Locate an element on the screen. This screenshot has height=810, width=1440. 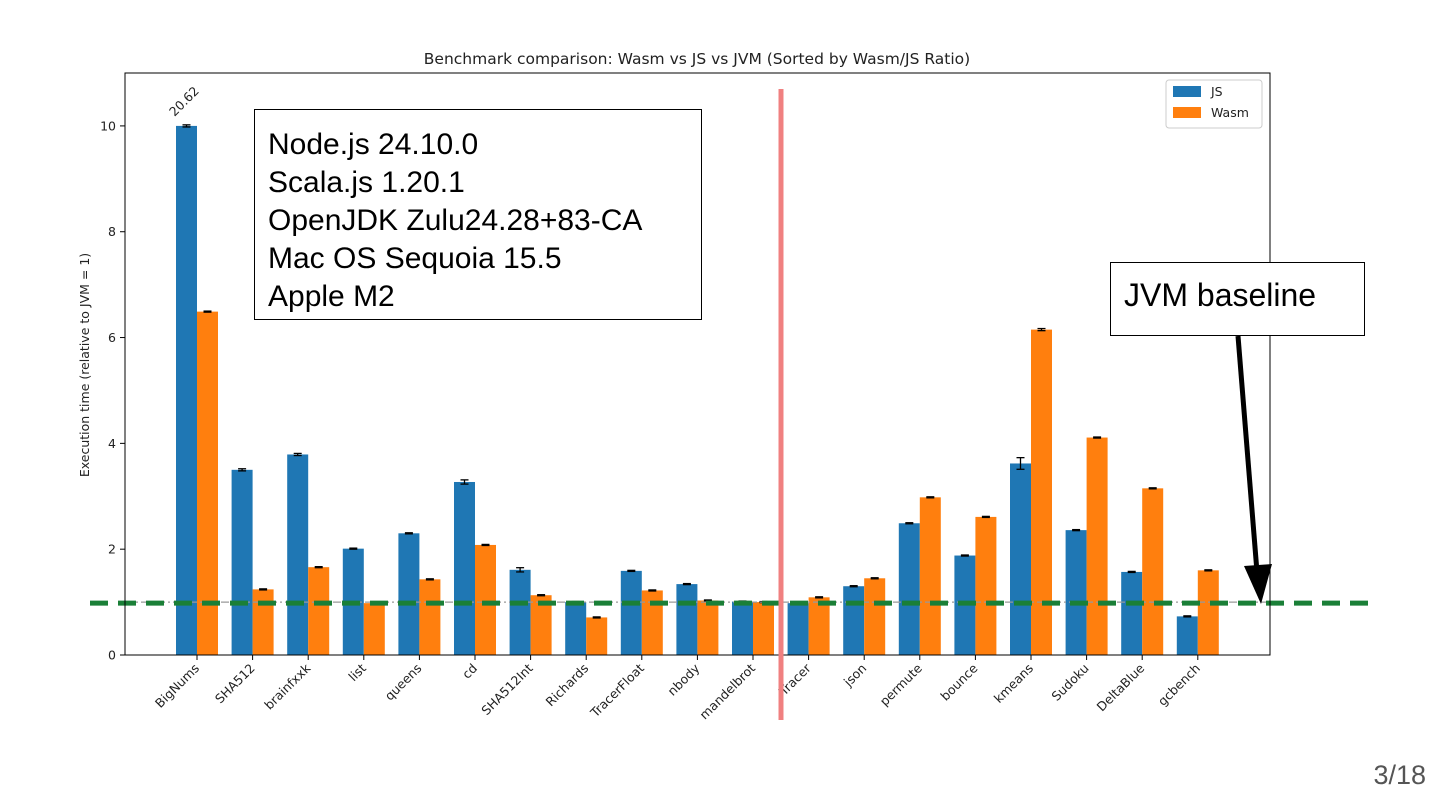
x-tick-label-sha512int: SHA512Int is located at coordinates (507, 689).